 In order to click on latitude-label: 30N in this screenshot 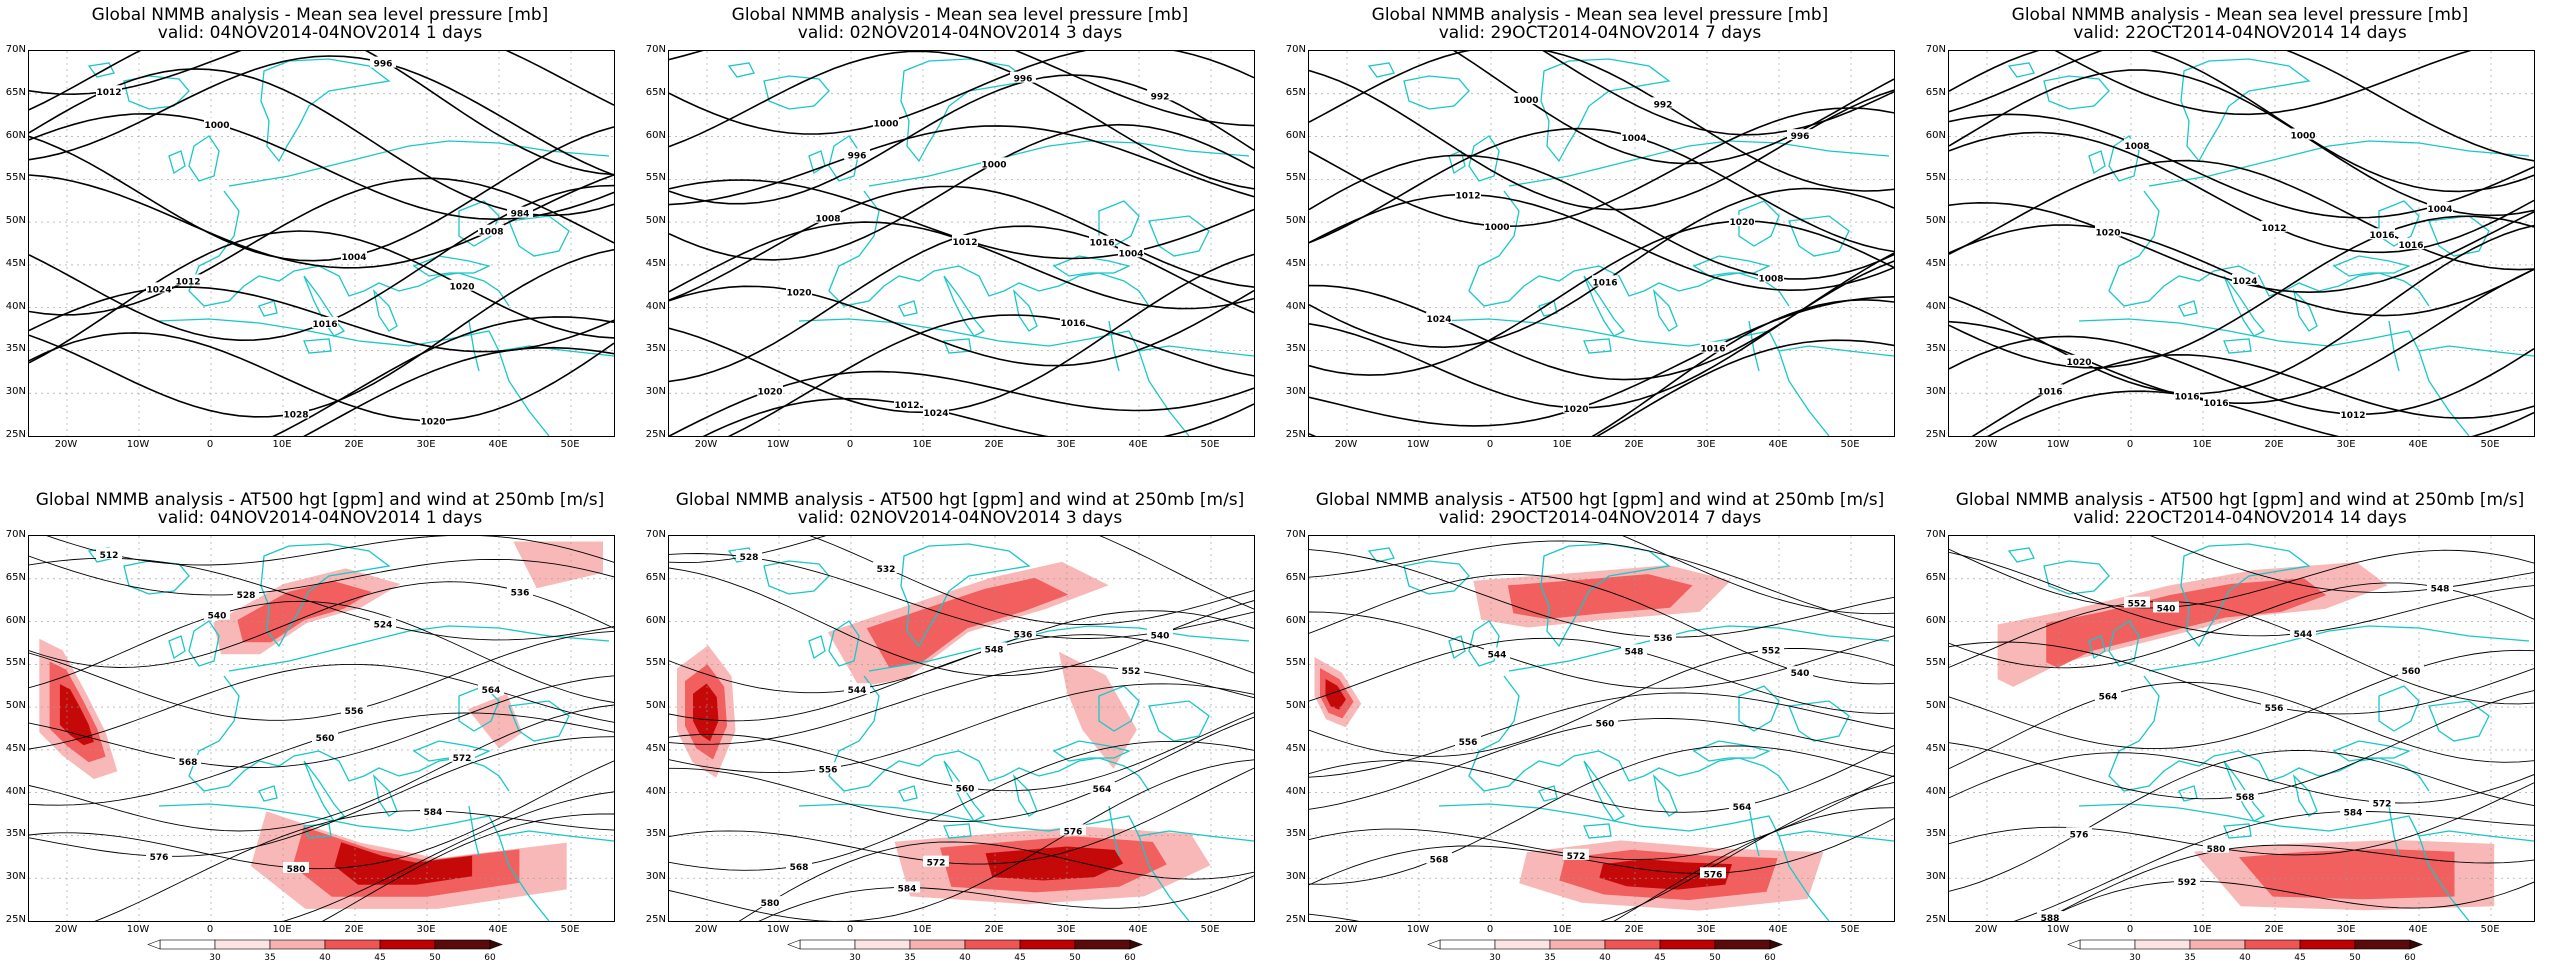, I will do `click(15, 877)`.